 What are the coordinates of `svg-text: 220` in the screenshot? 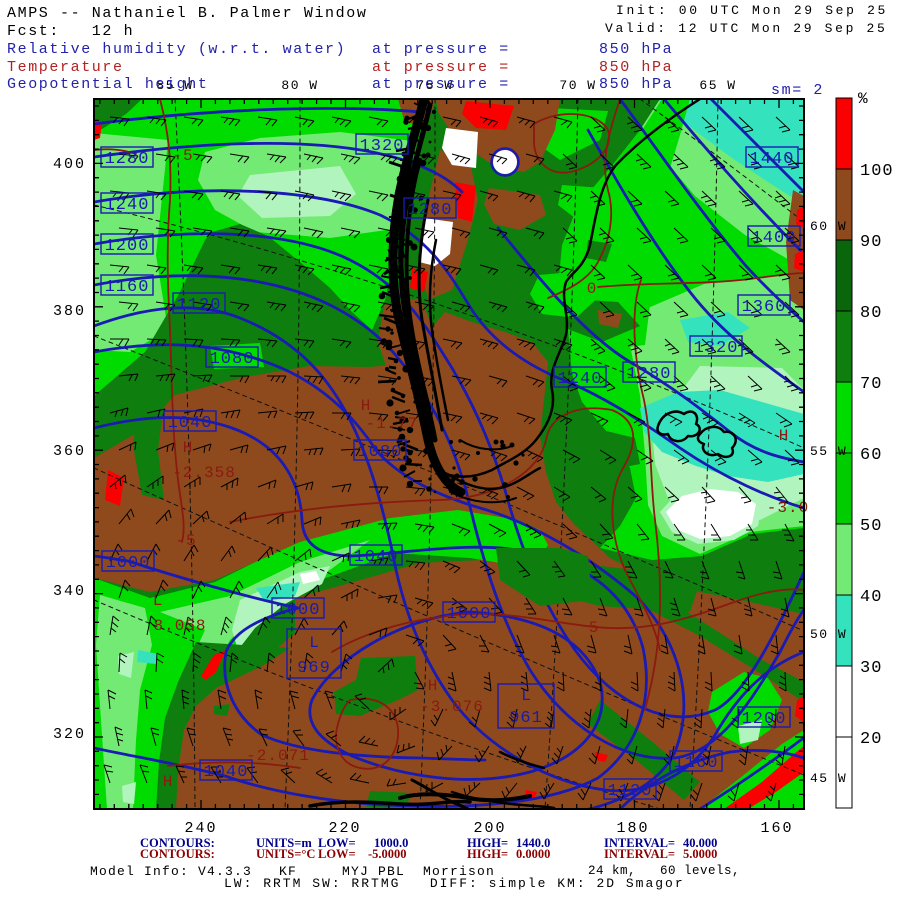 It's located at (344, 828).